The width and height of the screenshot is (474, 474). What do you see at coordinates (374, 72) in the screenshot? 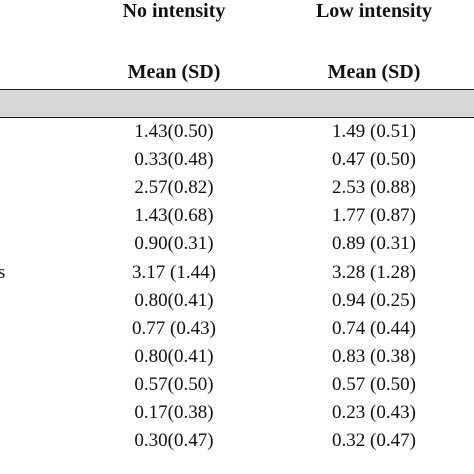
I see `column-stat-low-intensity: Mean (SD)` at bounding box center [374, 72].